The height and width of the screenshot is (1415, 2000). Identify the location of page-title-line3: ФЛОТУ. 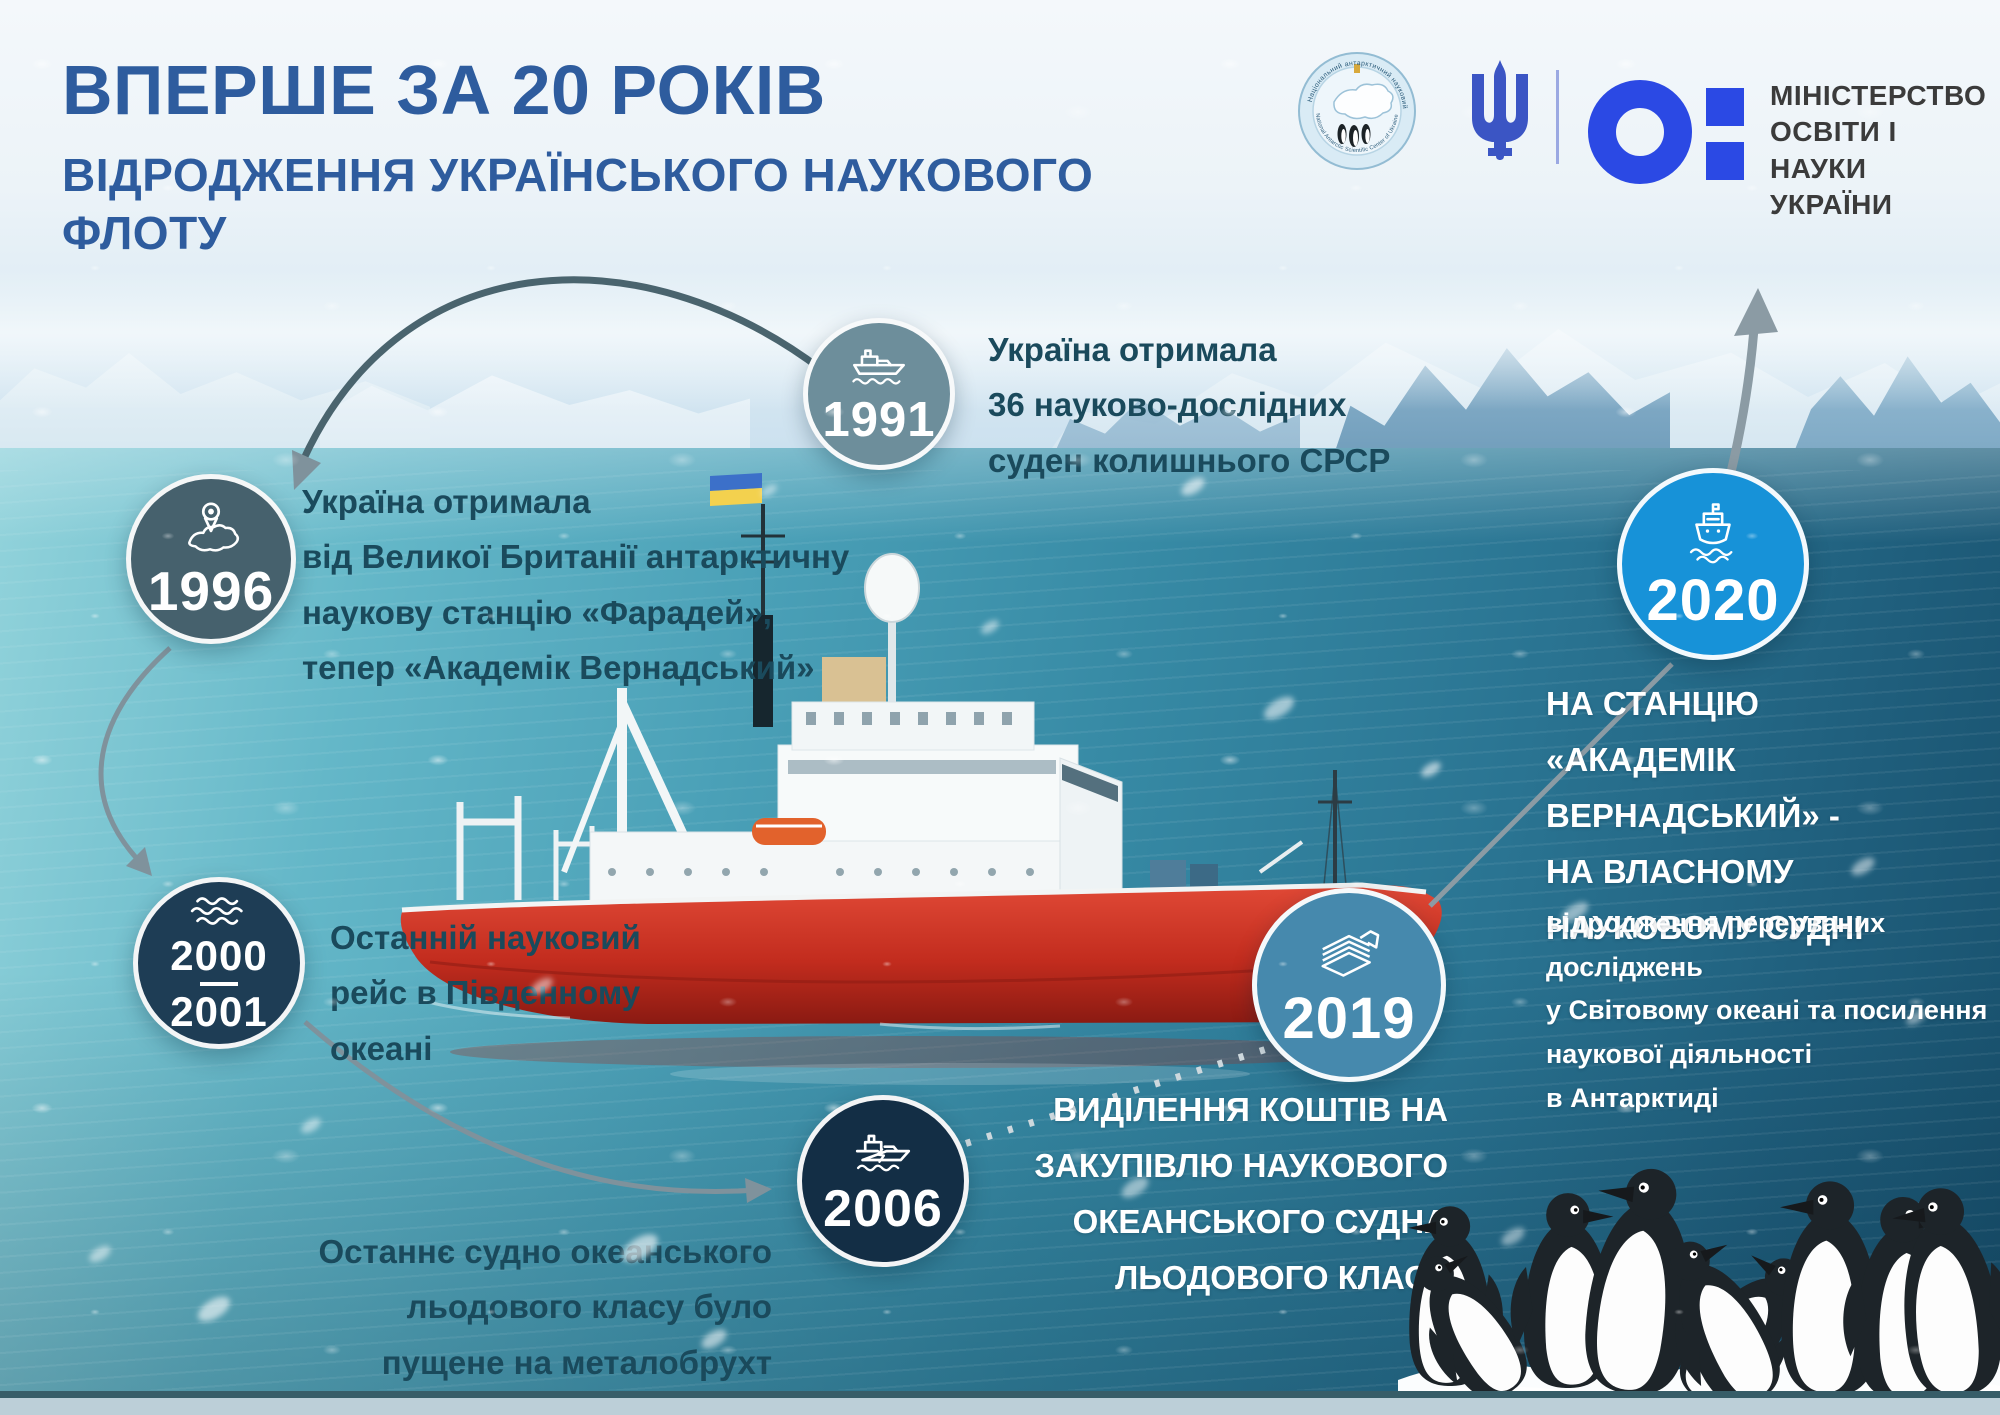
(144, 233).